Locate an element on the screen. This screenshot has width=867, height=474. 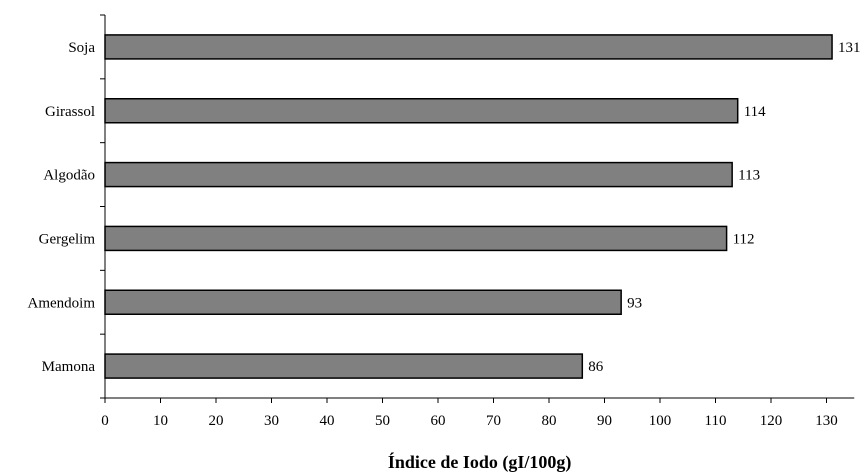
category-label: Mamona is located at coordinates (69, 367).